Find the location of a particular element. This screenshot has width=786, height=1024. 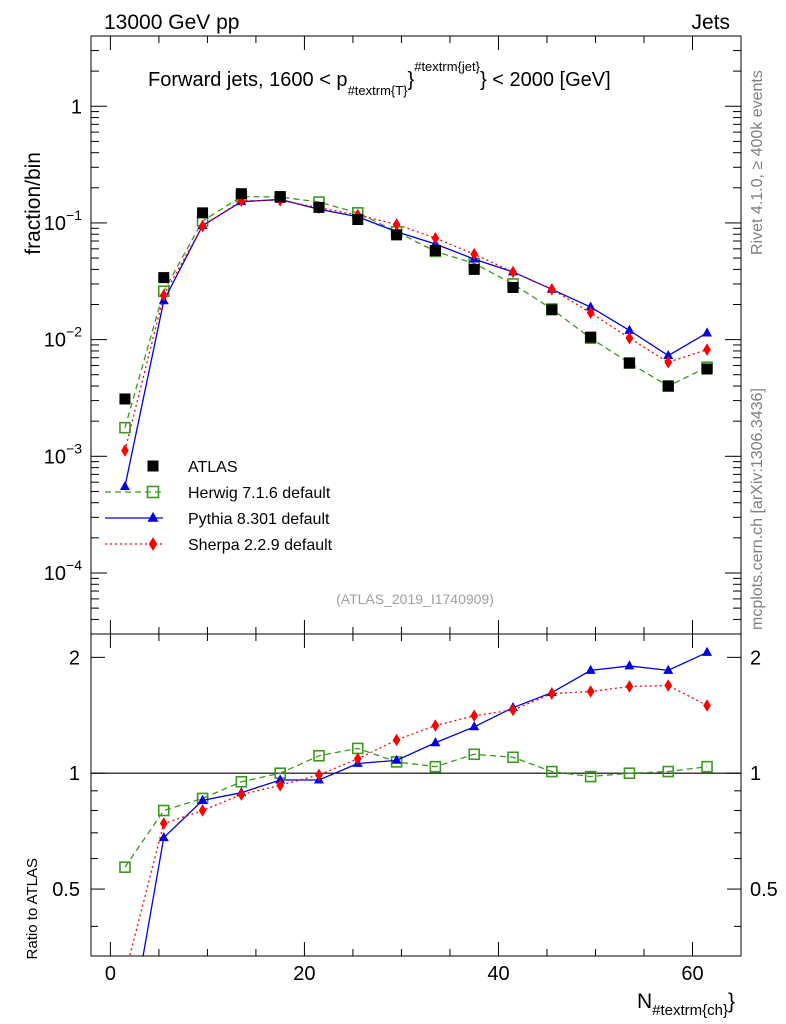

legend-label-pythia: Pythia 8.301 default is located at coordinates (259, 519).